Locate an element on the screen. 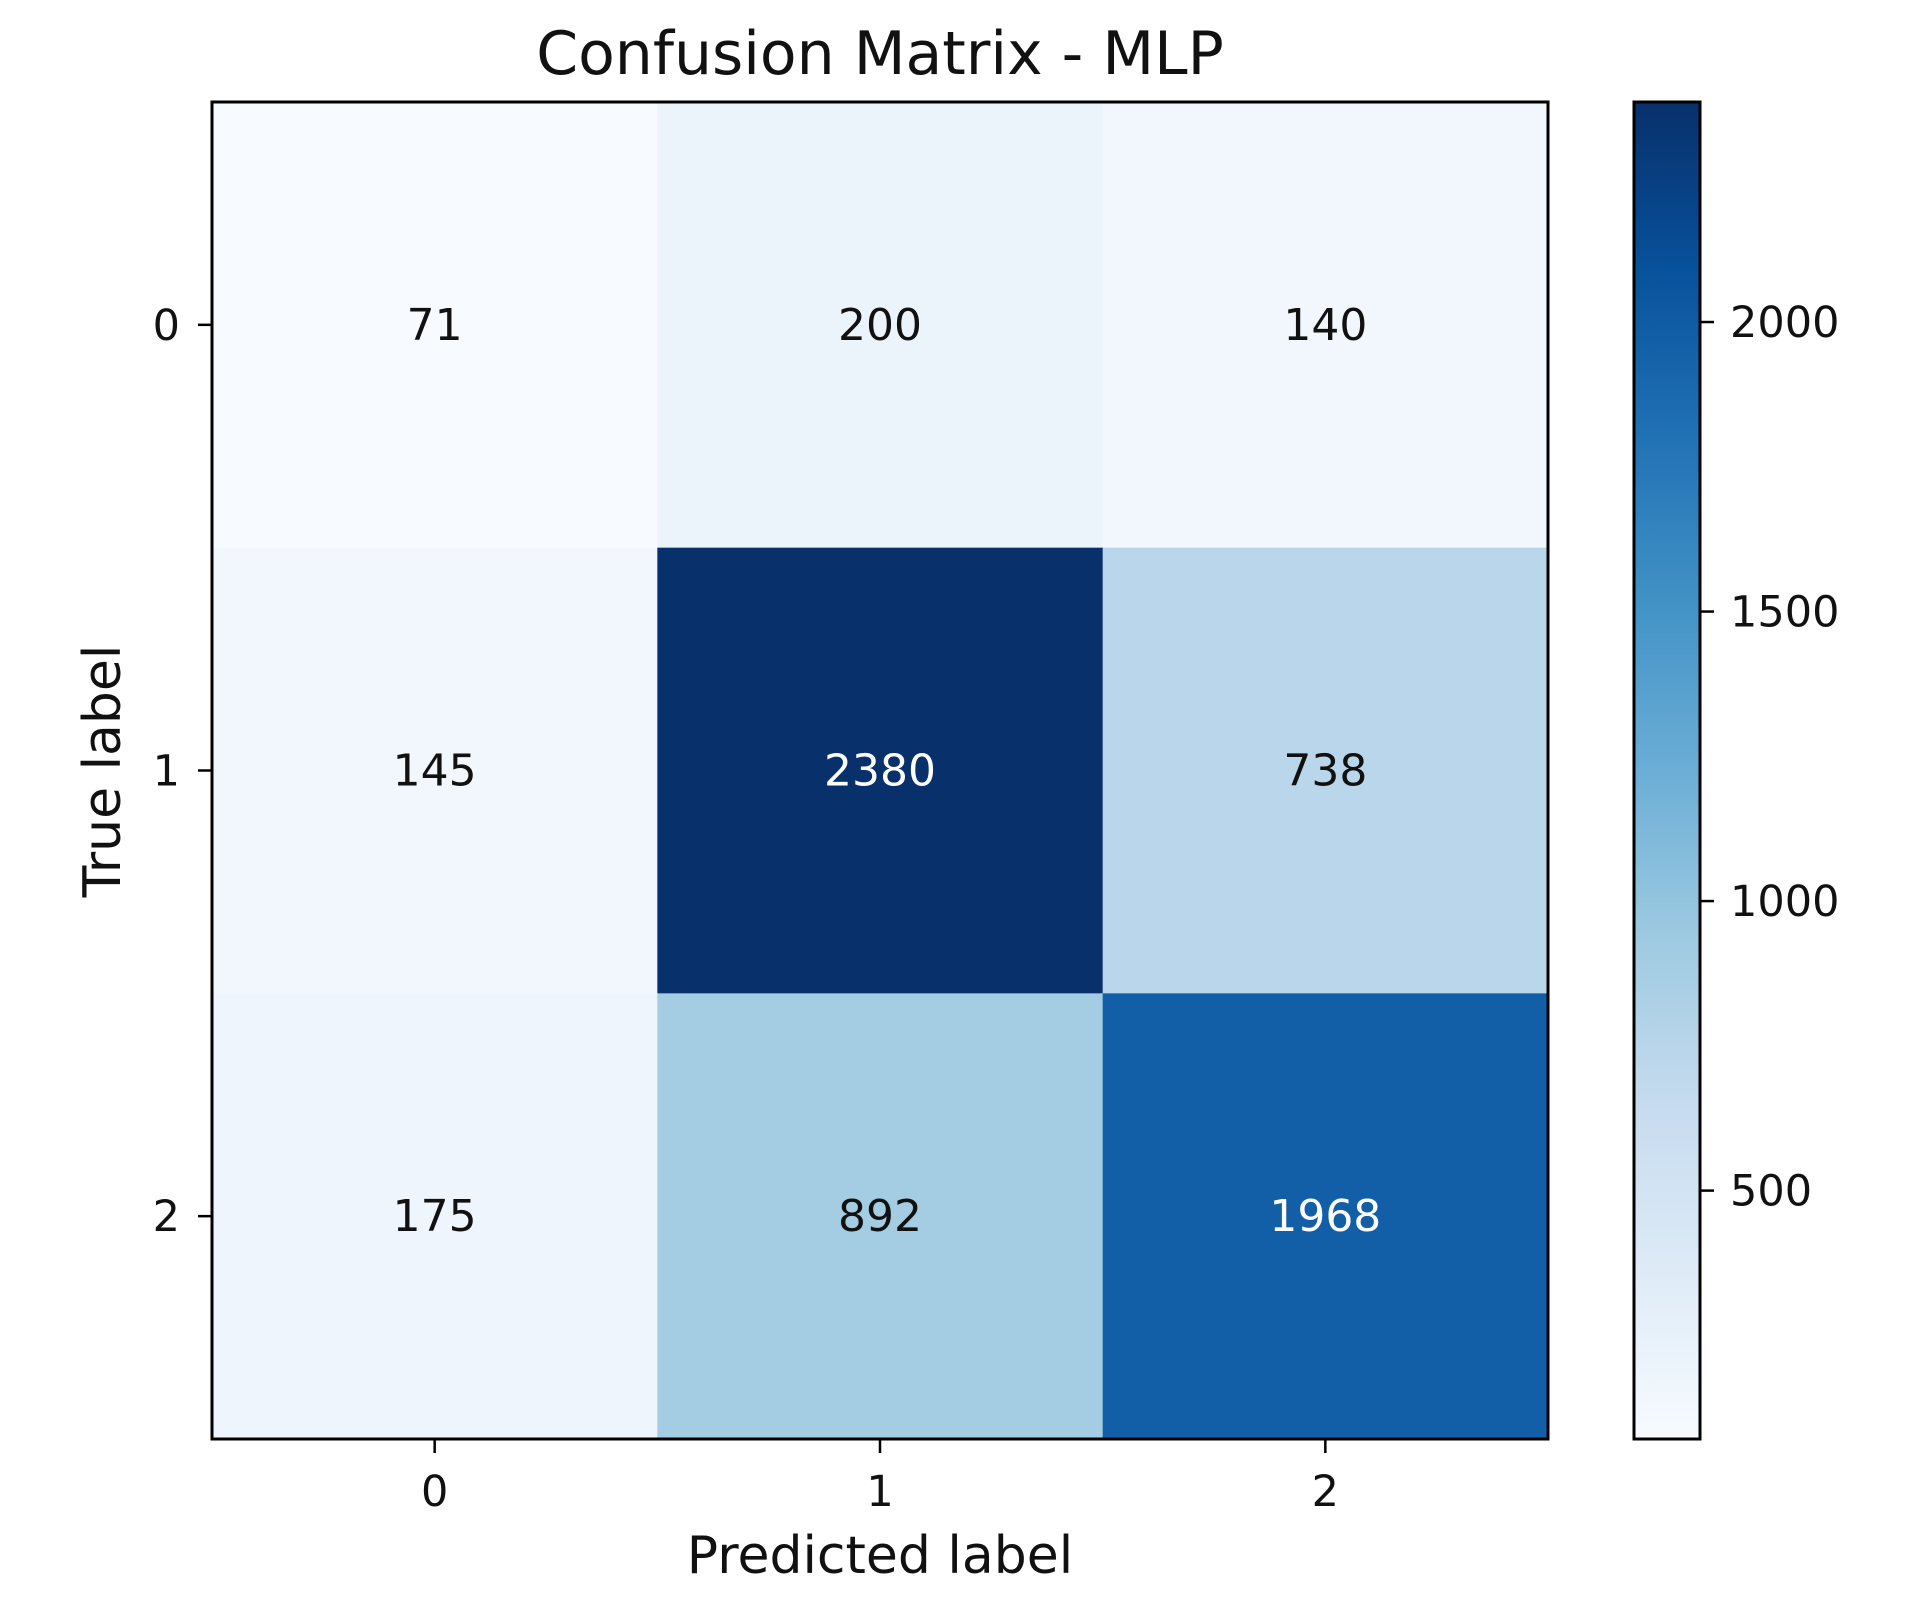  cell-value-label: 2380 is located at coordinates (880, 771).